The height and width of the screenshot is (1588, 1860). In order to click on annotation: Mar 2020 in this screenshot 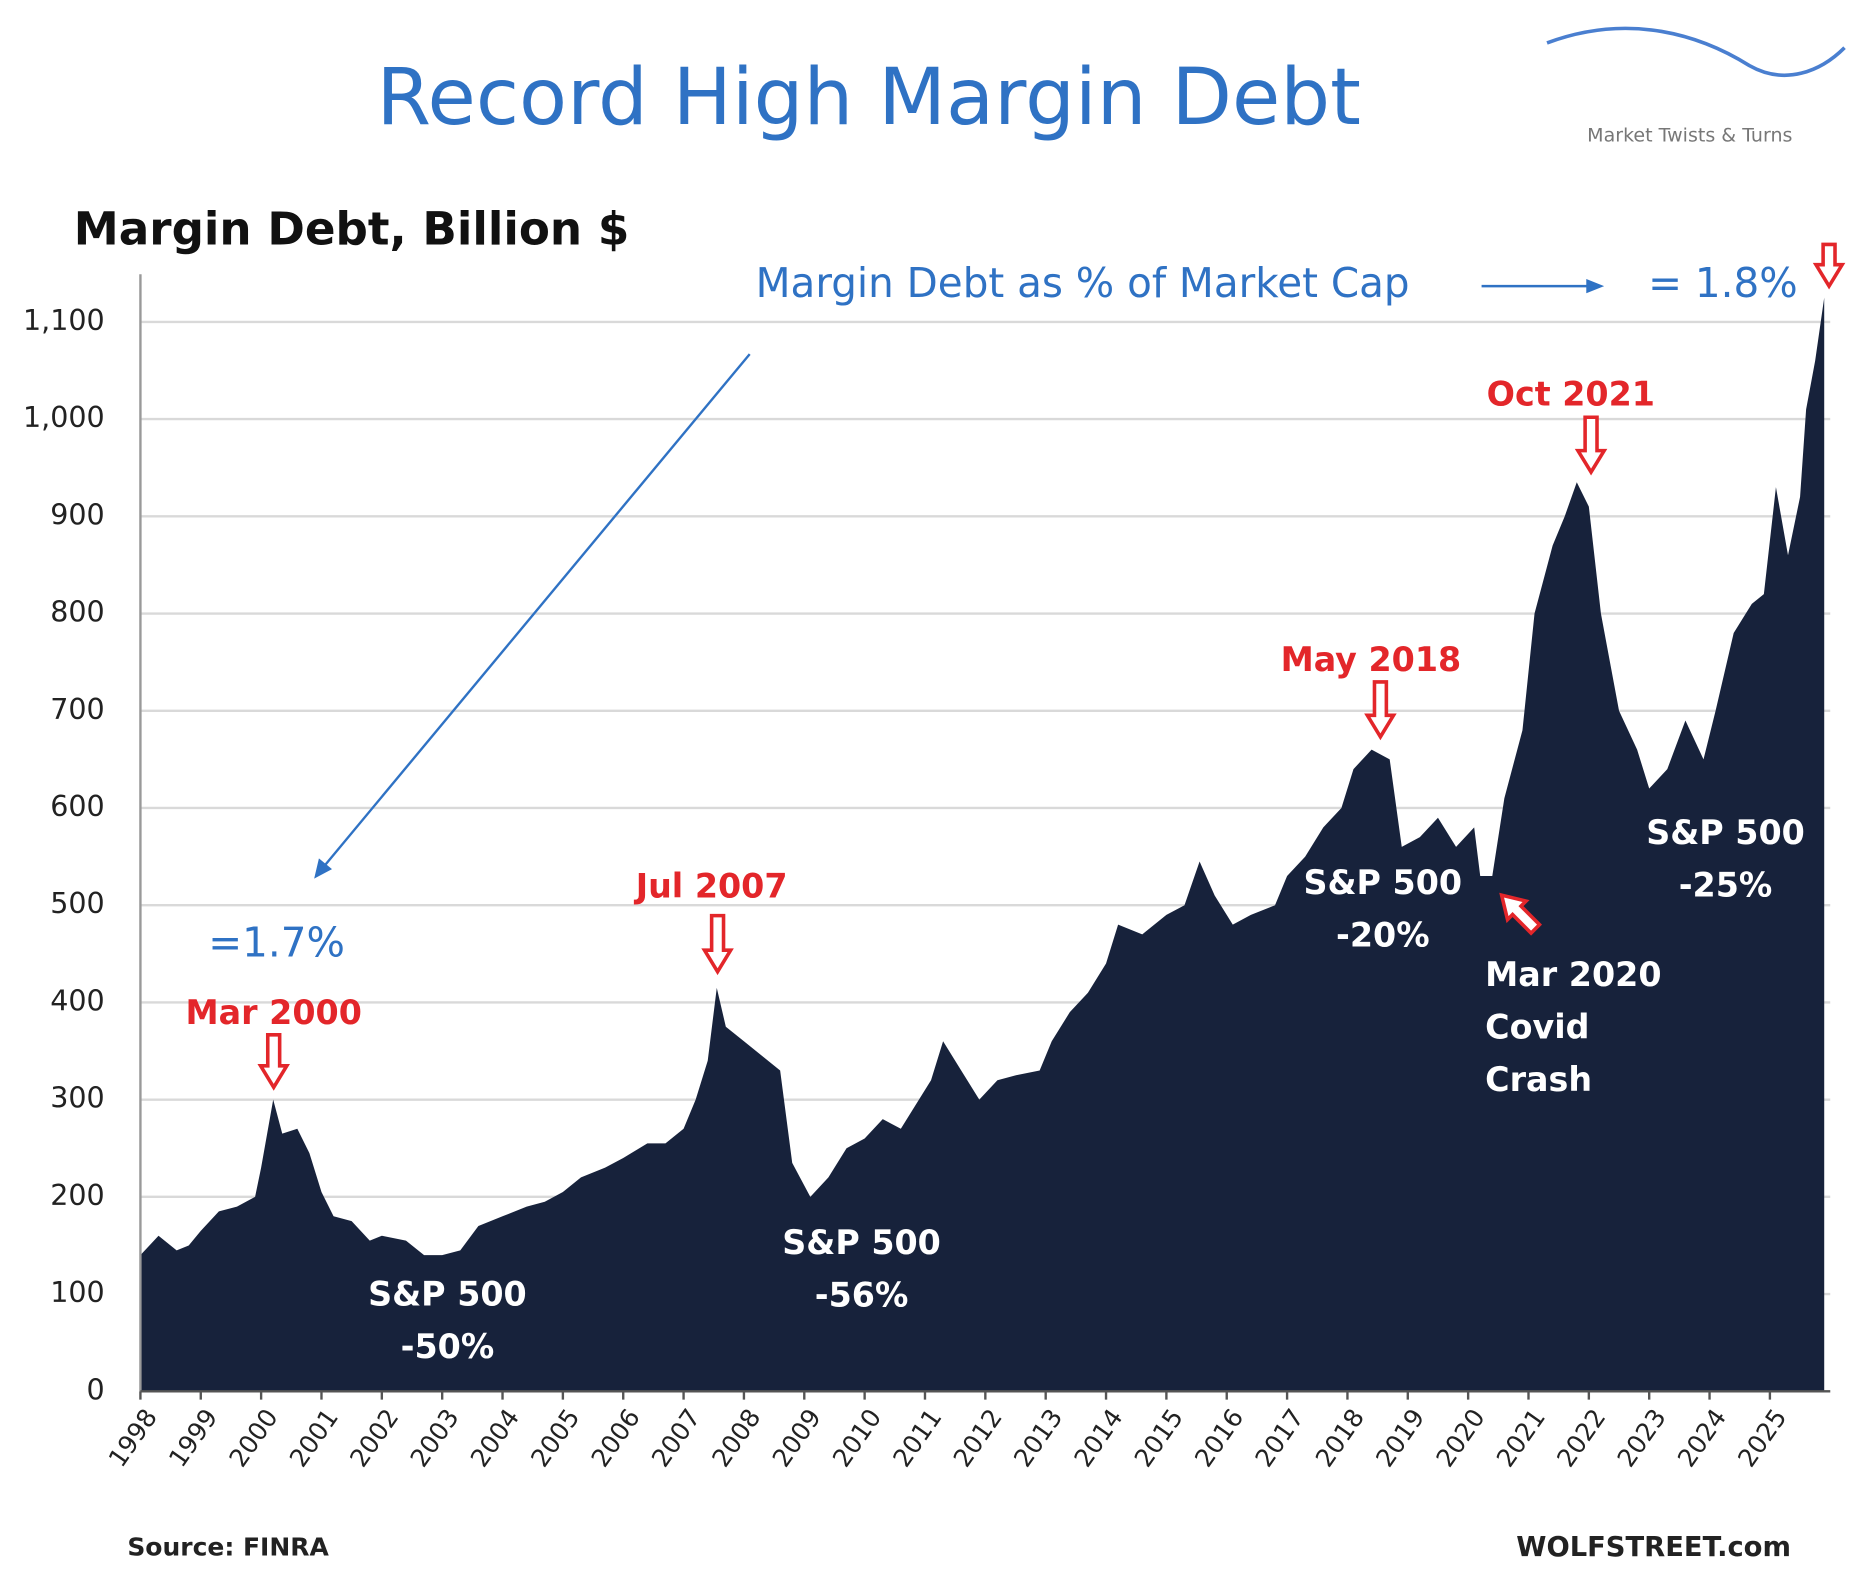, I will do `click(1573, 974)`.